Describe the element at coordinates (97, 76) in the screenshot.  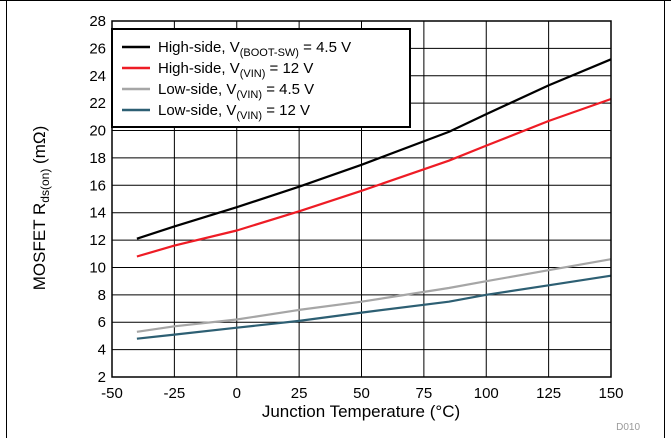
I see `y-tick-label: 24` at that location.